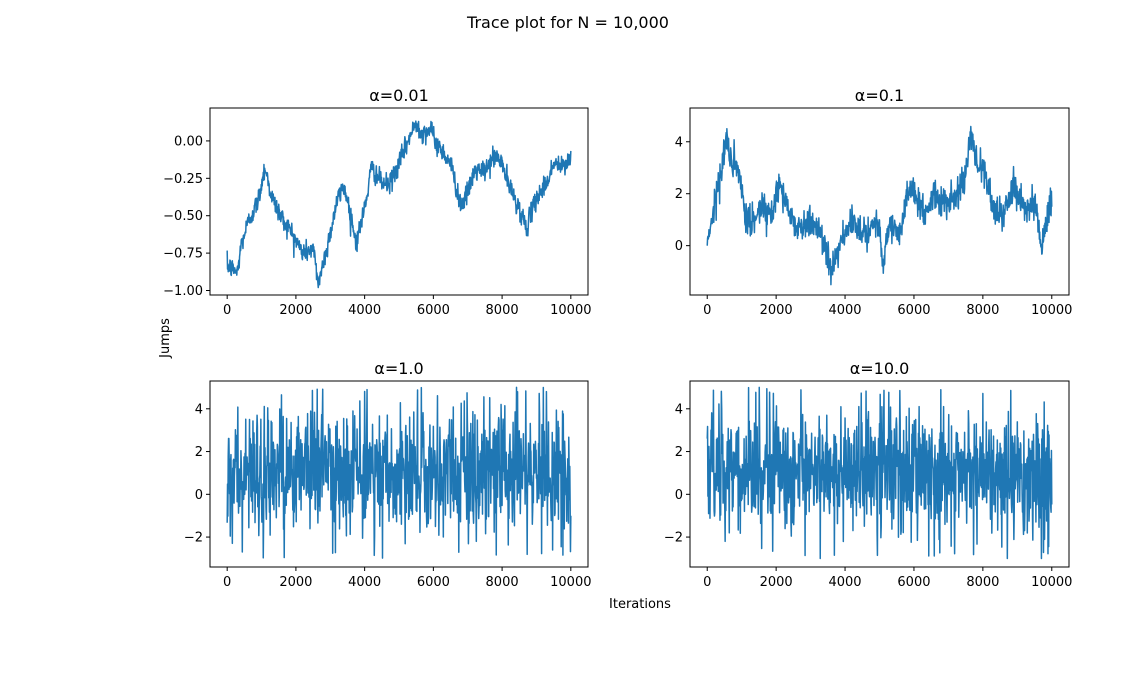 The height and width of the screenshot is (685, 1136). I want to click on y-tick-label: 0.00, so click(188, 141).